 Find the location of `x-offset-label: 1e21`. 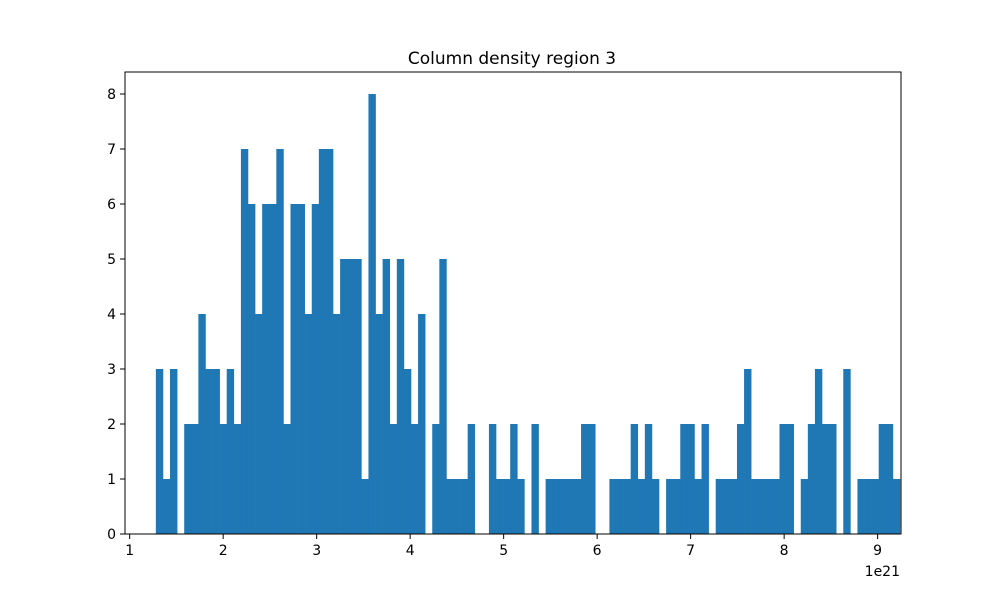

x-offset-label: 1e21 is located at coordinates (882, 572).